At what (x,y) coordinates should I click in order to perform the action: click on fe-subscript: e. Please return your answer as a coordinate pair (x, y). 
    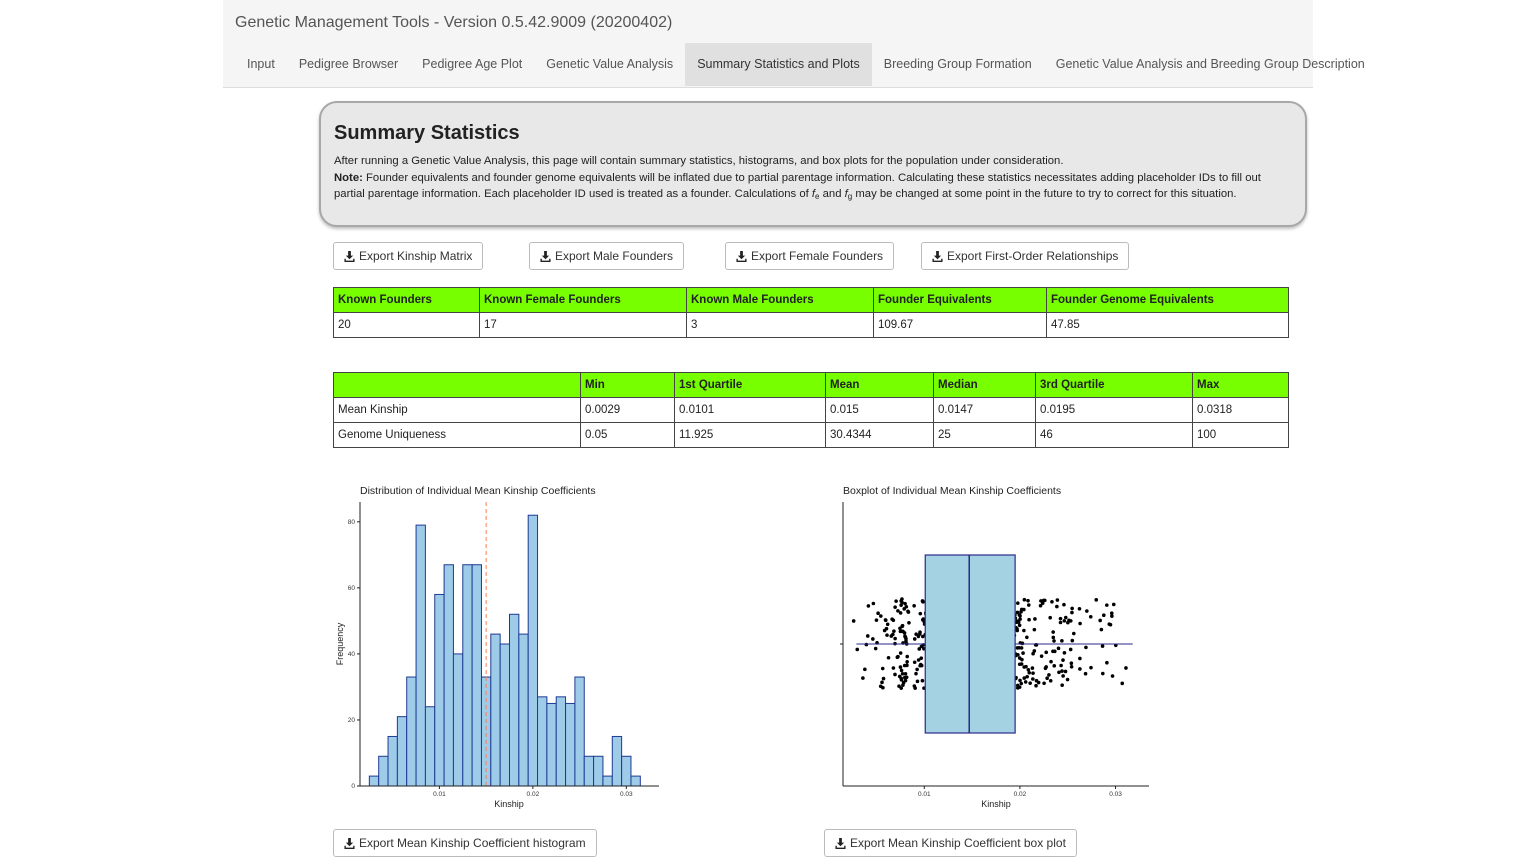
    Looking at the image, I should click on (817, 197).